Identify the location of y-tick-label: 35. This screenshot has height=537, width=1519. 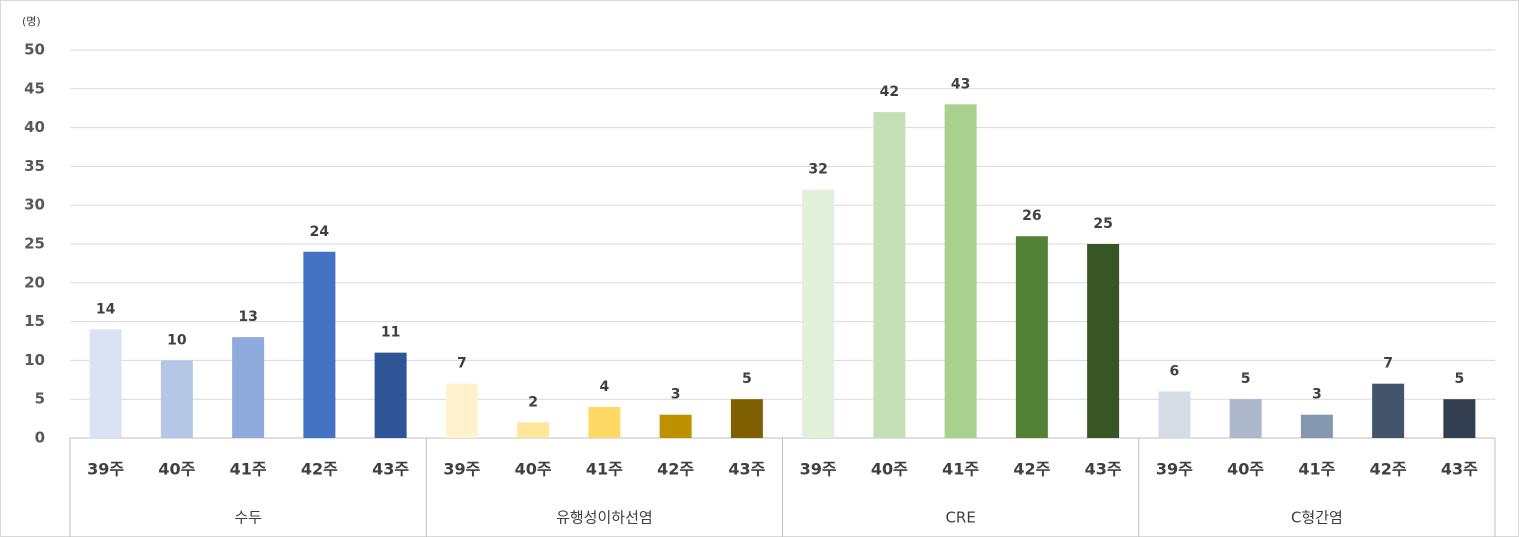
(34, 166).